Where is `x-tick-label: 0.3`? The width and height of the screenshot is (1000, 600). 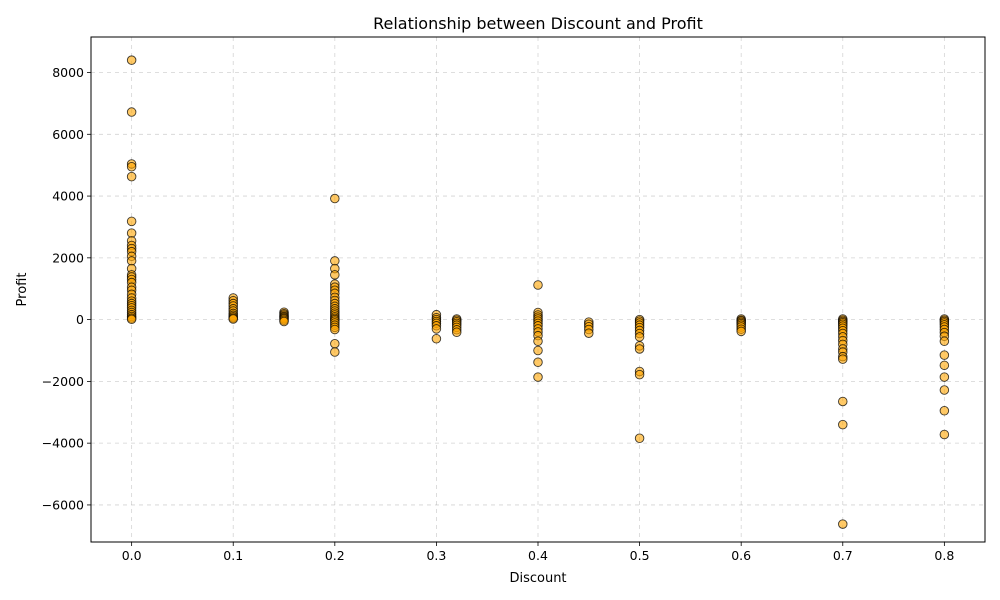 x-tick-label: 0.3 is located at coordinates (436, 555).